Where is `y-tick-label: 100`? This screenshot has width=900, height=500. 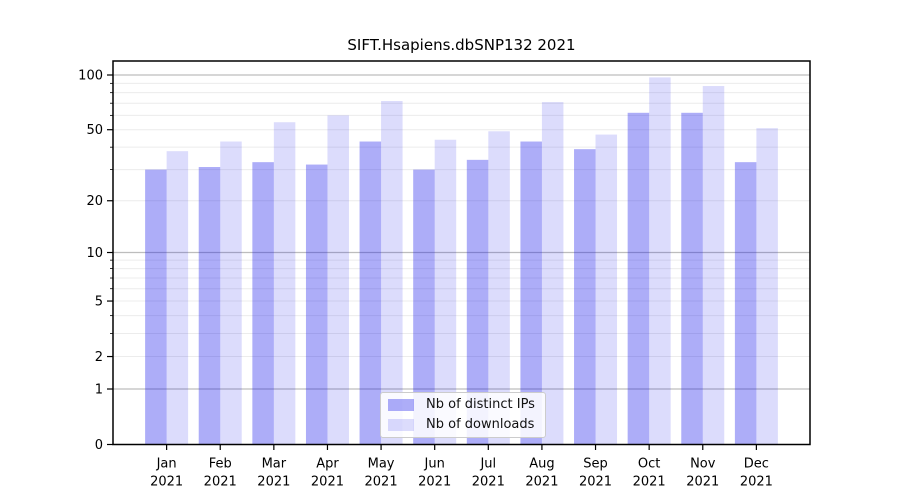
y-tick-label: 100 is located at coordinates (90, 76).